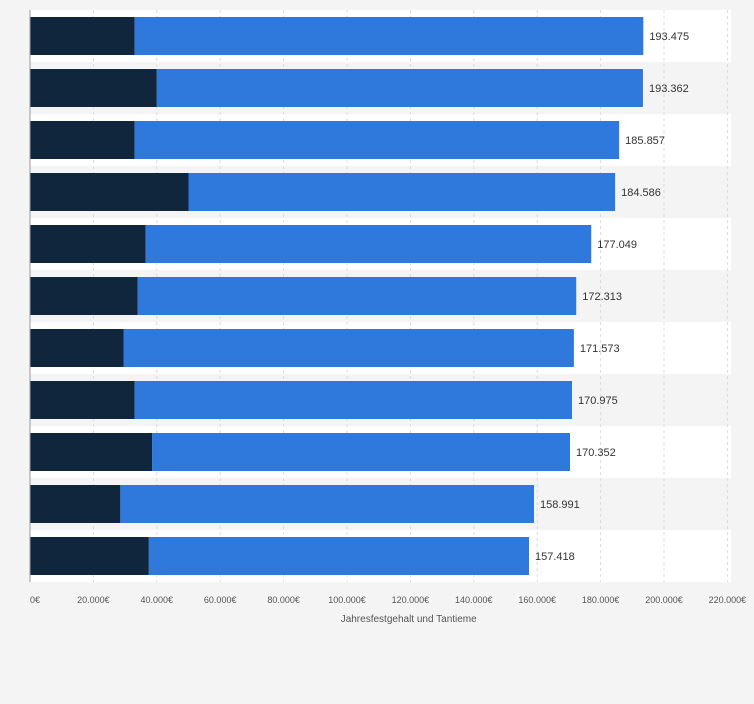  What do you see at coordinates (617, 245) in the screenshot?
I see `bar-total-label: 177.049` at bounding box center [617, 245].